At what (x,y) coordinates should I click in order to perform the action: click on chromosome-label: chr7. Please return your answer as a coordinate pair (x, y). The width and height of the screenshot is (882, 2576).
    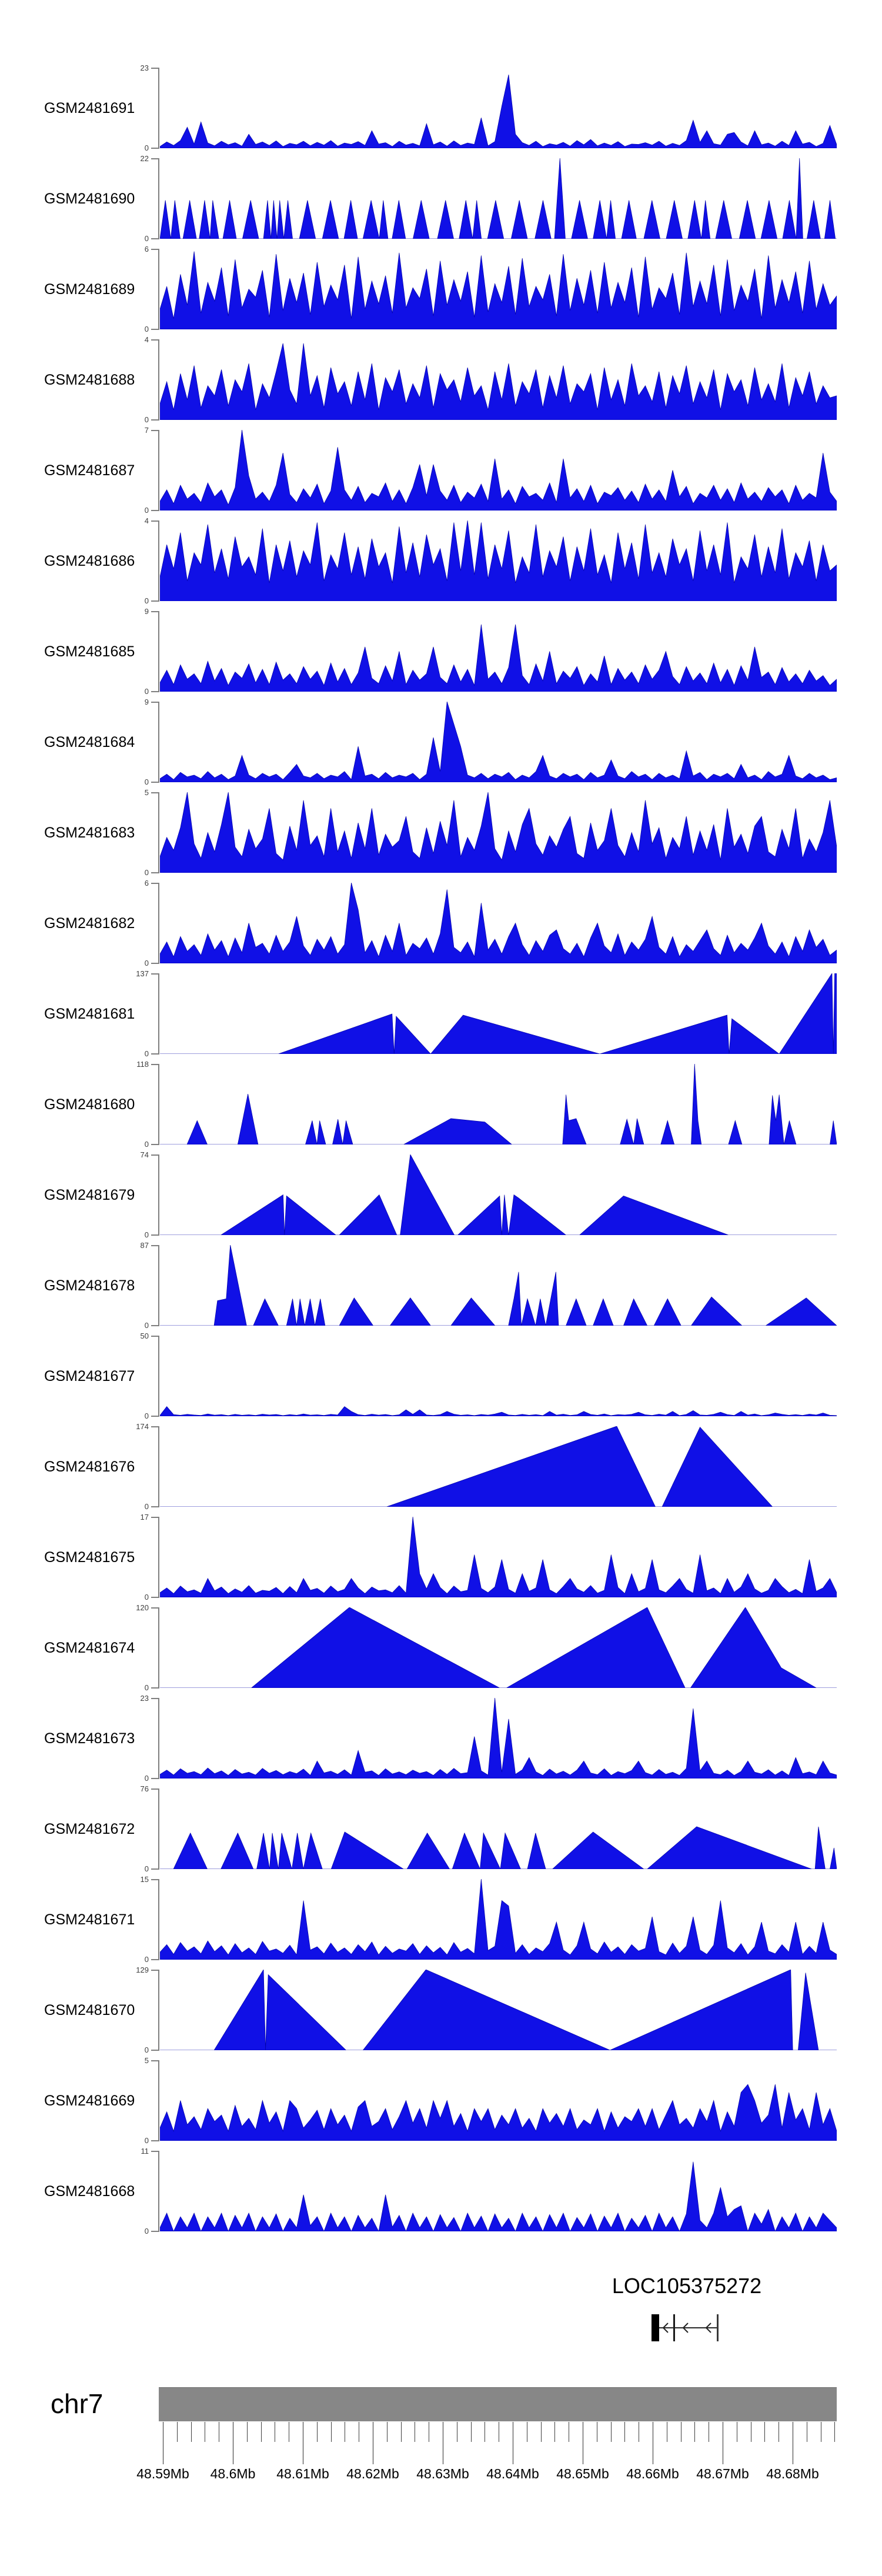
    Looking at the image, I should click on (77, 2403).